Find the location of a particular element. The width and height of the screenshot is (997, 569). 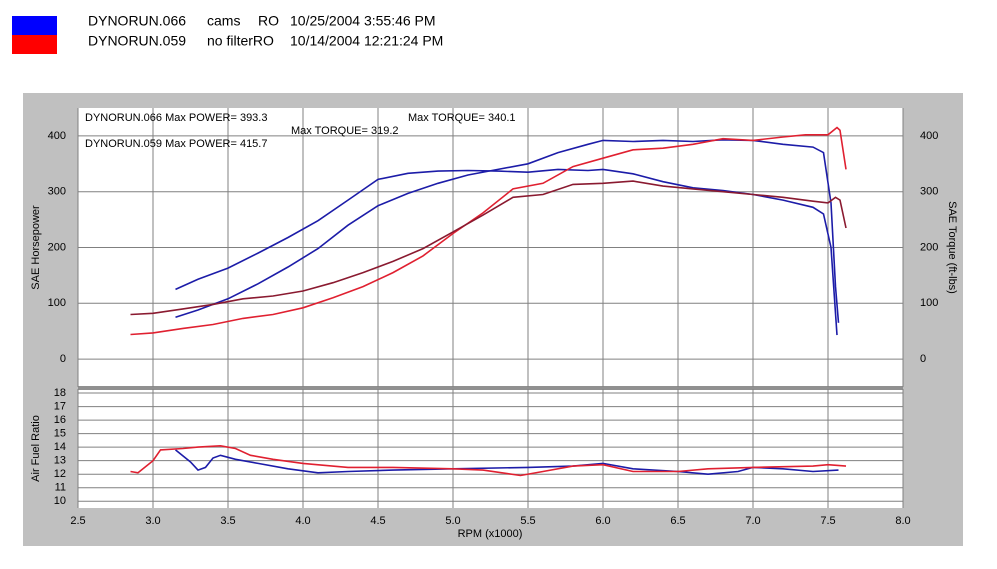

y-tick-label: 17 is located at coordinates (60, 406).